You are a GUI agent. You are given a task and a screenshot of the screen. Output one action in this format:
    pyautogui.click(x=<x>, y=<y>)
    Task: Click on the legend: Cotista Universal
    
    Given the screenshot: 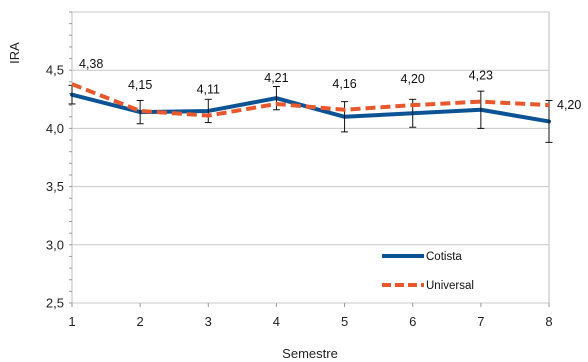 What is the action you would take?
    pyautogui.click(x=428, y=271)
    